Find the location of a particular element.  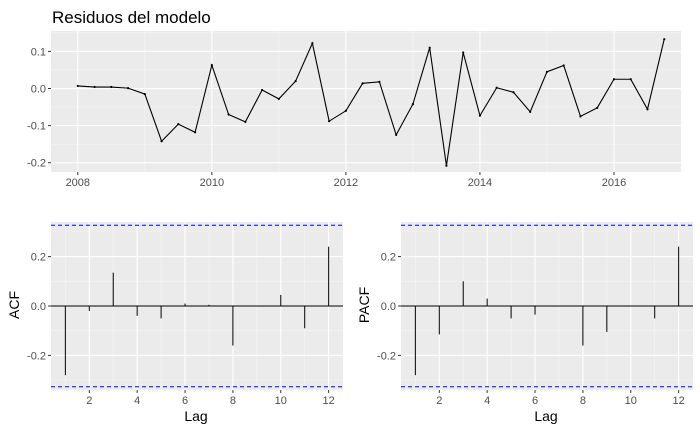

residuals-xtick-label: 2012 is located at coordinates (346, 183).